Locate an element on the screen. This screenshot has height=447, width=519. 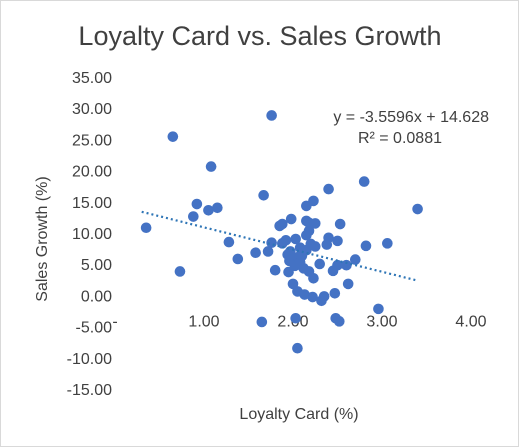
y-axis-label: Sales Growth (%) is located at coordinates (42, 238).